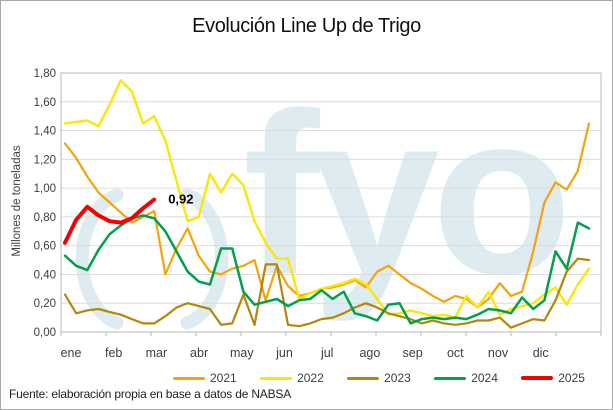 This screenshot has width=613, height=410. I want to click on y-tick-label: 0,20, so click(45, 304).